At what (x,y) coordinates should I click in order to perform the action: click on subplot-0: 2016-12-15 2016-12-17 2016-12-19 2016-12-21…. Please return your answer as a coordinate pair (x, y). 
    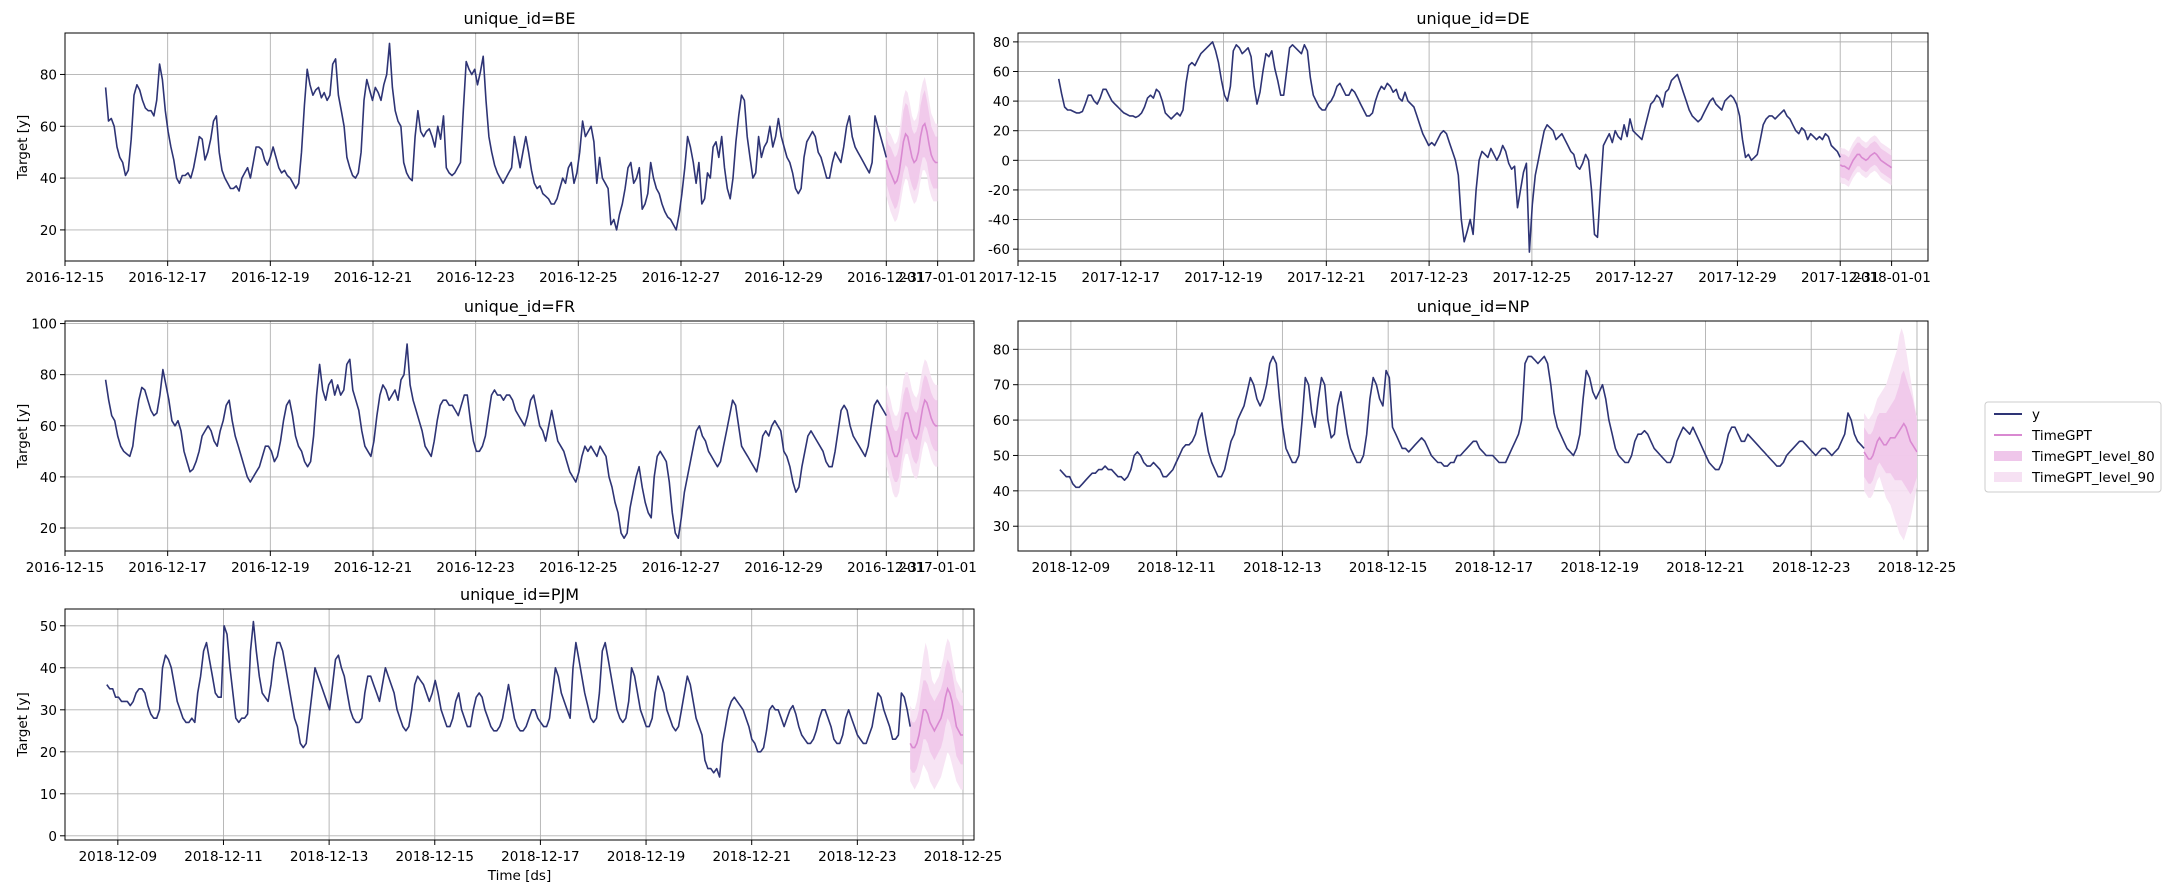
    Looking at the image, I should click on (496, 147).